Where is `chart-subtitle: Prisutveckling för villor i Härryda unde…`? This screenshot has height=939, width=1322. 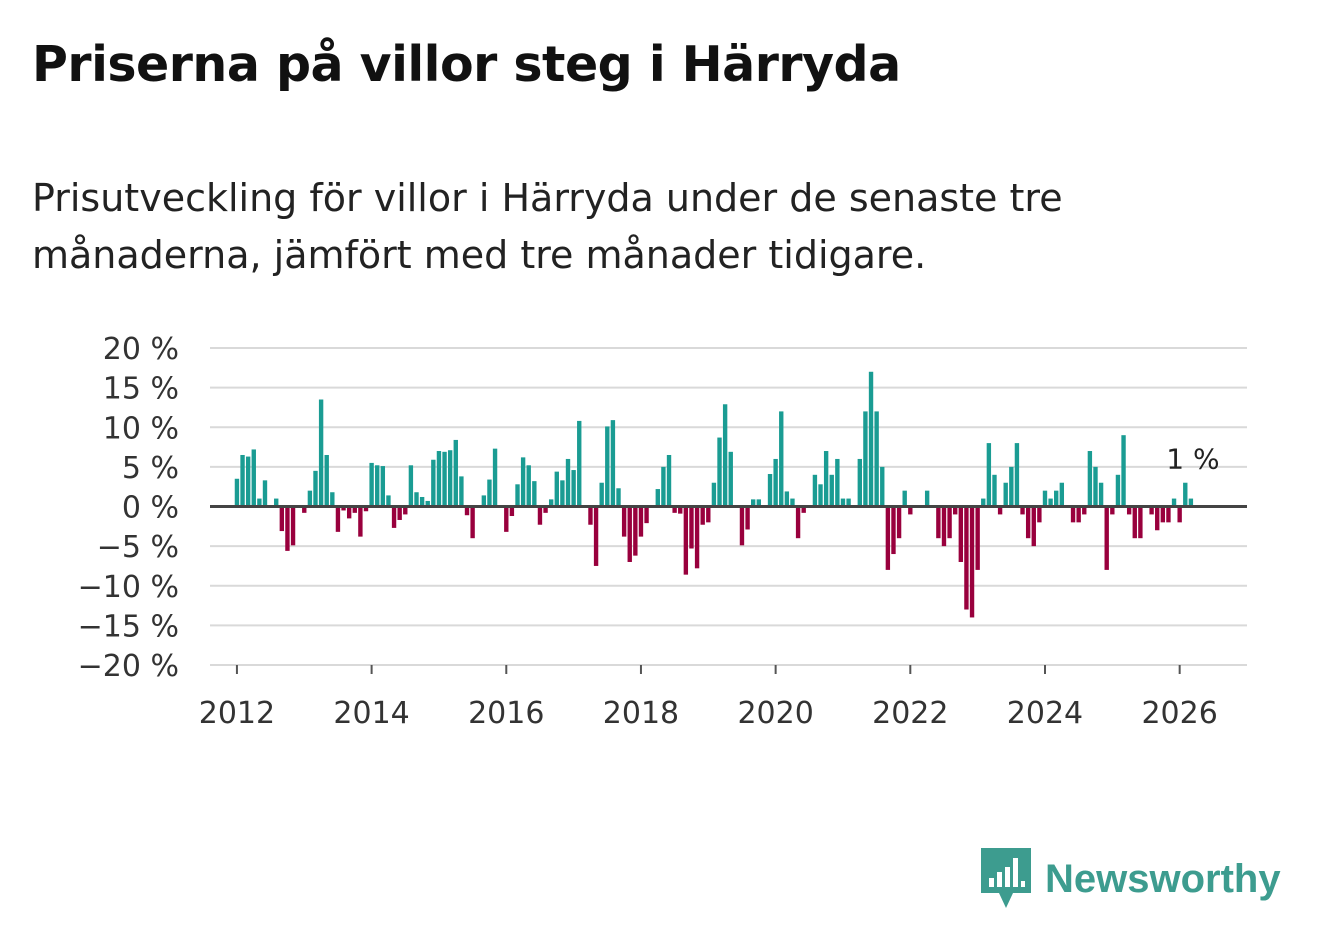 chart-subtitle: Prisutveckling för villor i Härryda unde… is located at coordinates (547, 226).